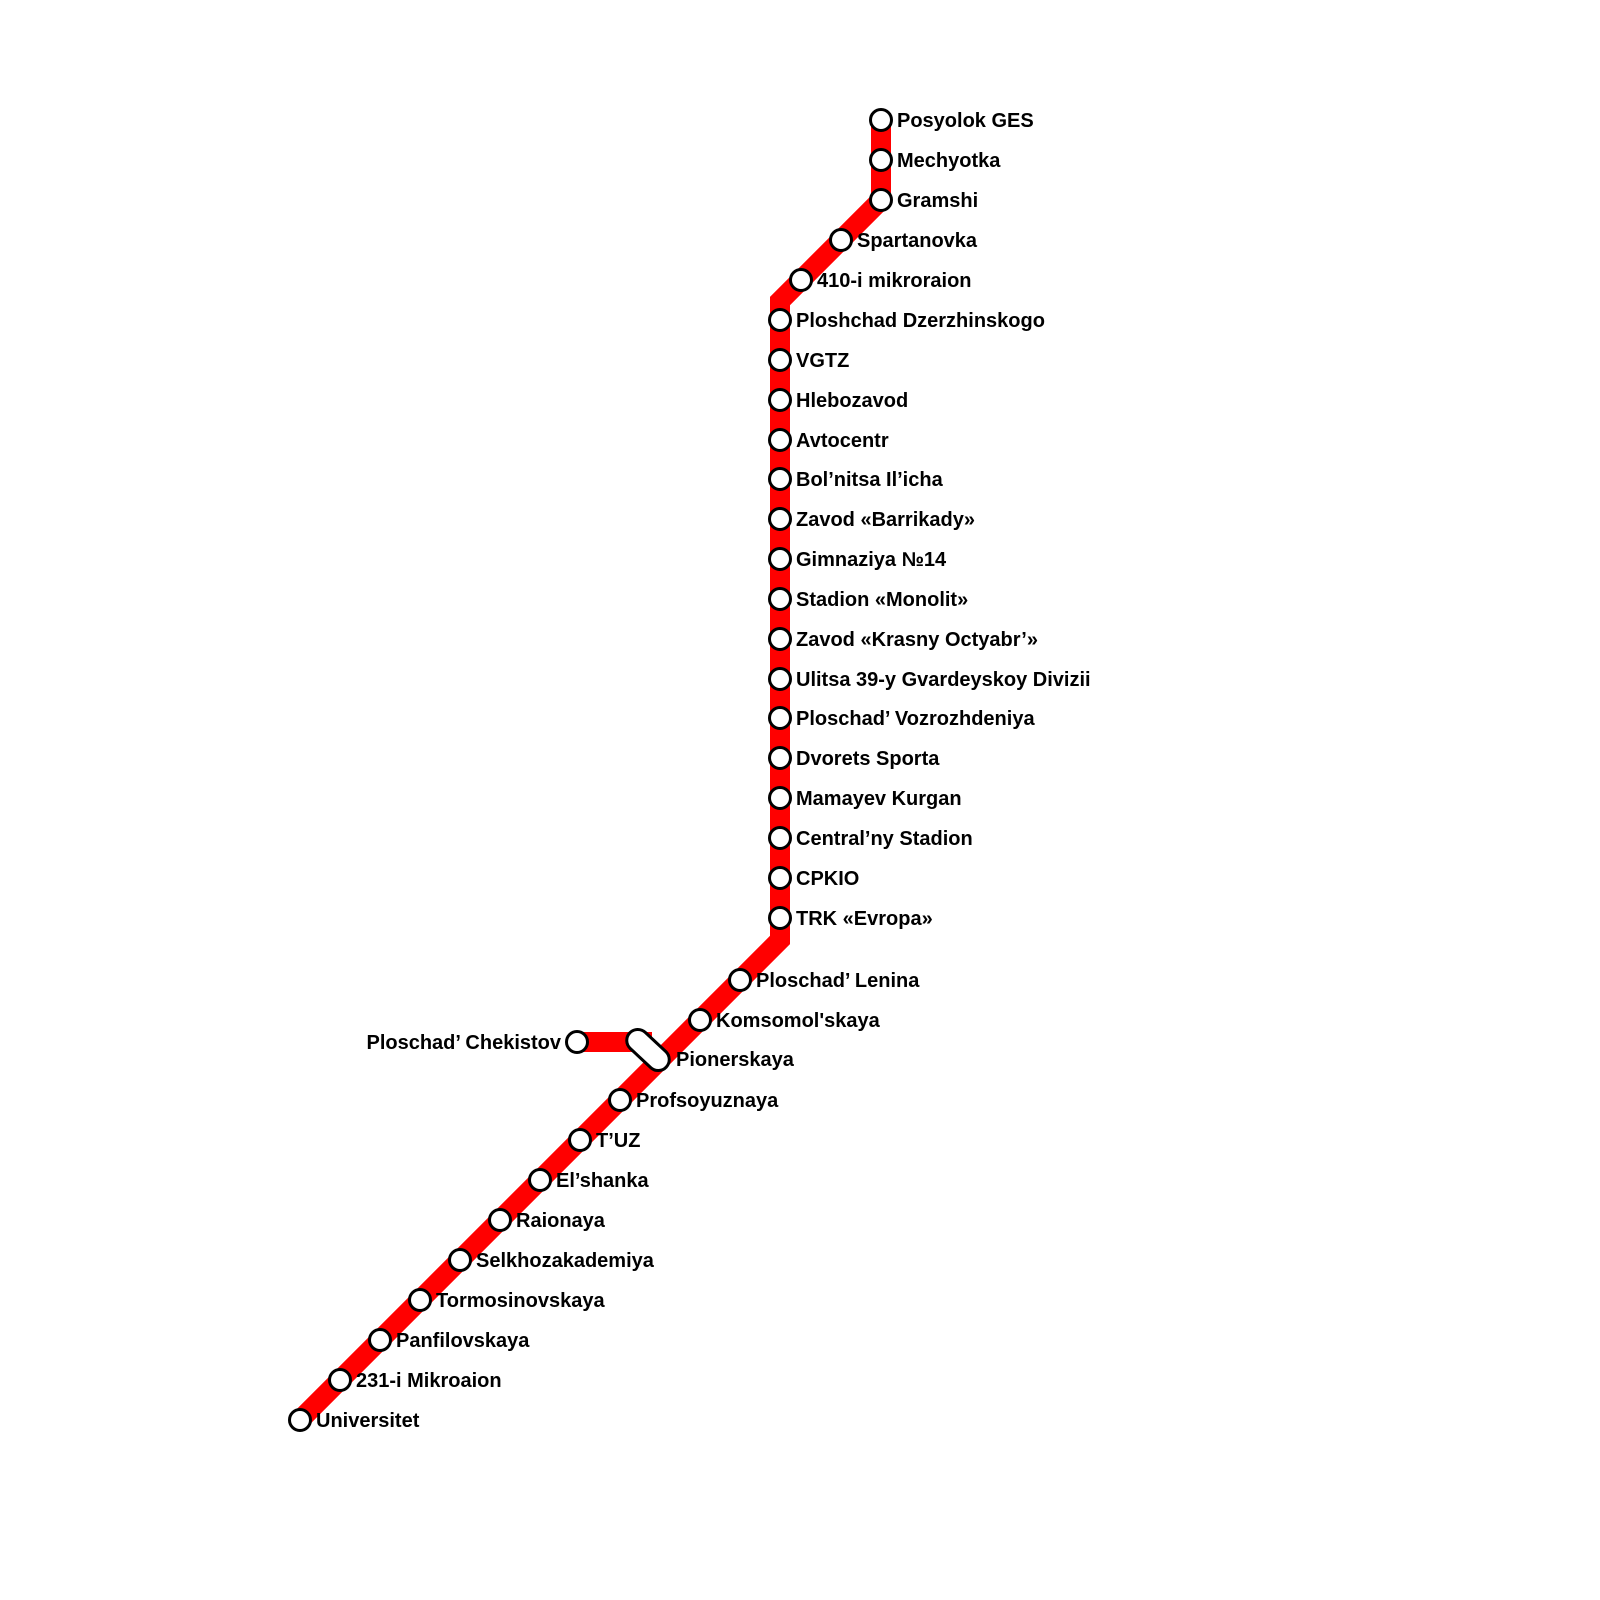 The width and height of the screenshot is (1600, 1600). Describe the element at coordinates (838, 981) in the screenshot. I see `station-label: Ploschad’ Lenina` at that location.